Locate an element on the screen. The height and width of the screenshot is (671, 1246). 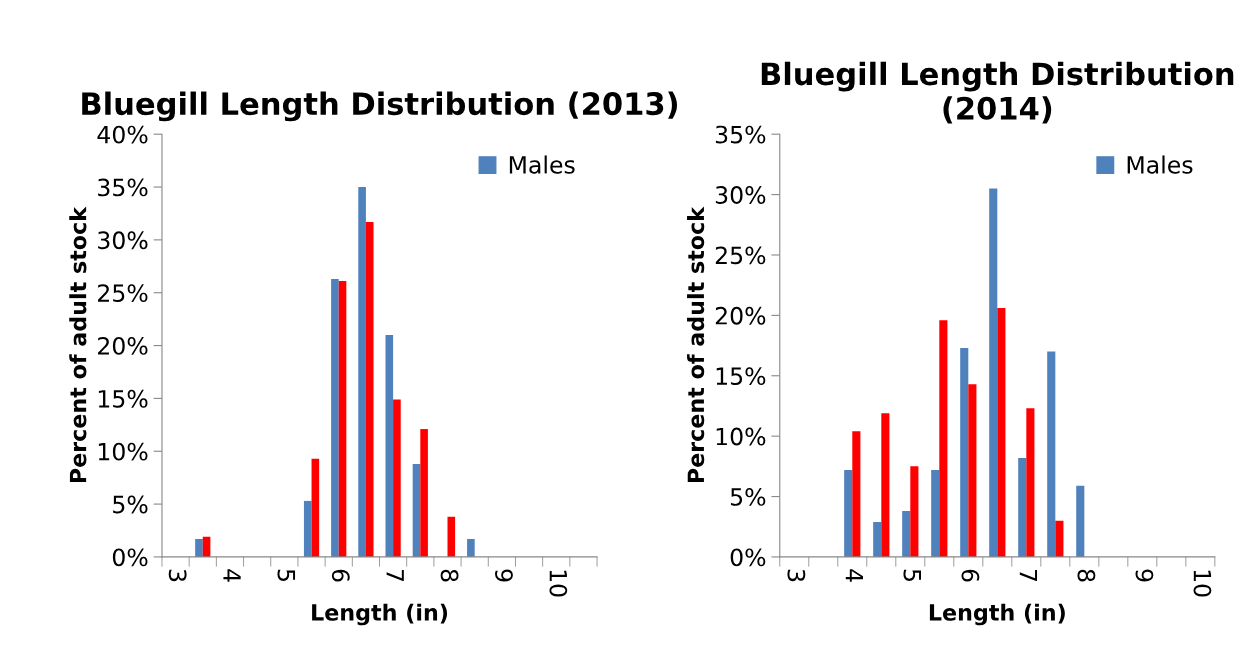
chart-title: Bluegill Length Distribution (2014) is located at coordinates (997, 92).